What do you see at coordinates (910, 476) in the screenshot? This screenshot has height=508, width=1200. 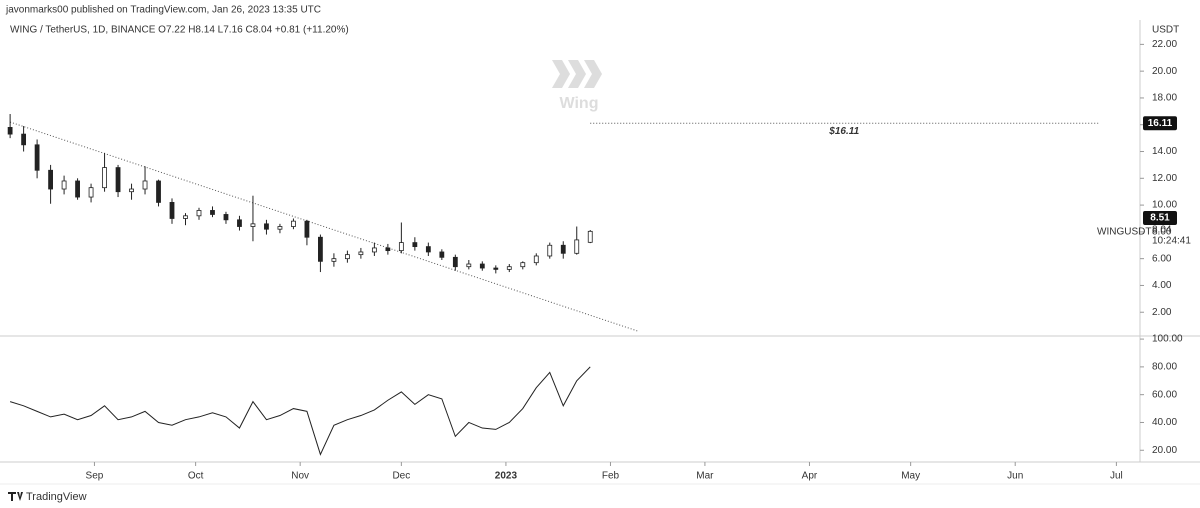 I see `x-tick-label: May` at bounding box center [910, 476].